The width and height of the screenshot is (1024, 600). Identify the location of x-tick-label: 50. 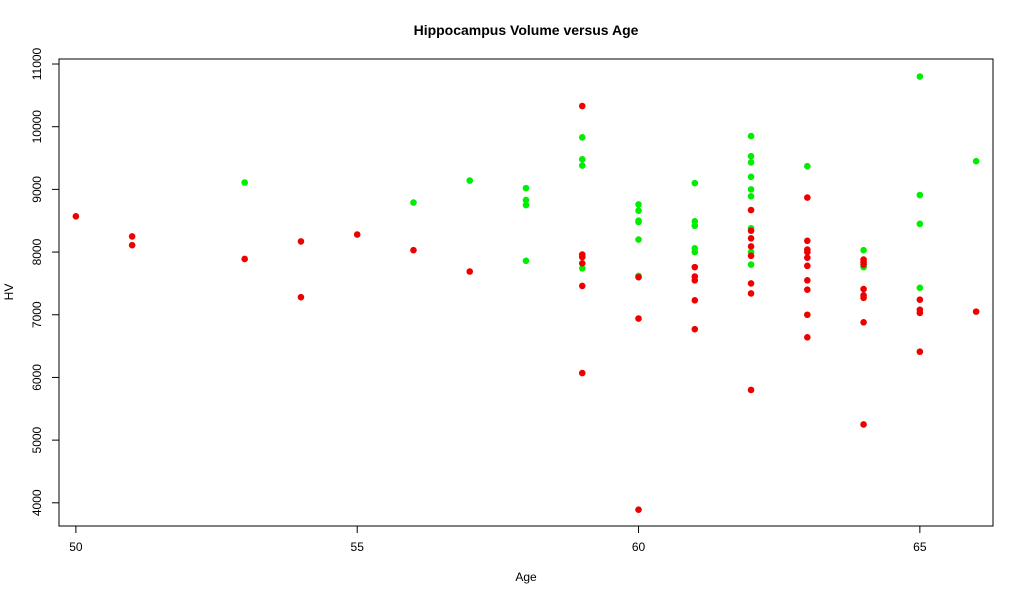
(76, 547).